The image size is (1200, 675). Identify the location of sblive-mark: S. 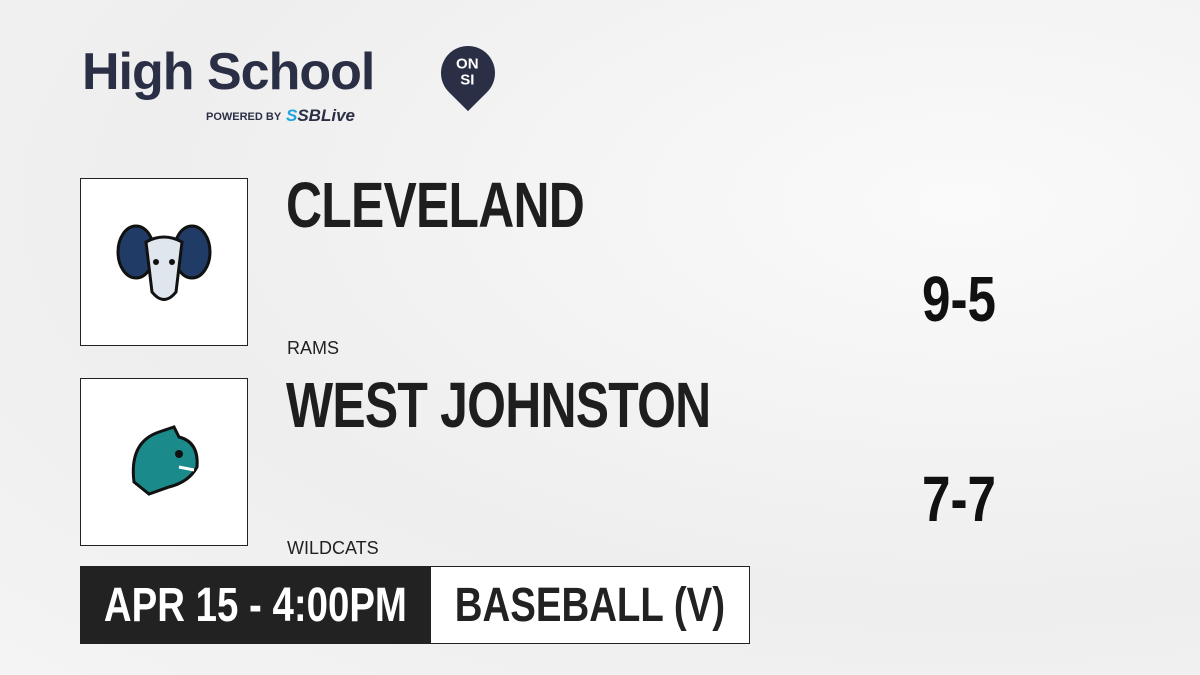
(292, 115).